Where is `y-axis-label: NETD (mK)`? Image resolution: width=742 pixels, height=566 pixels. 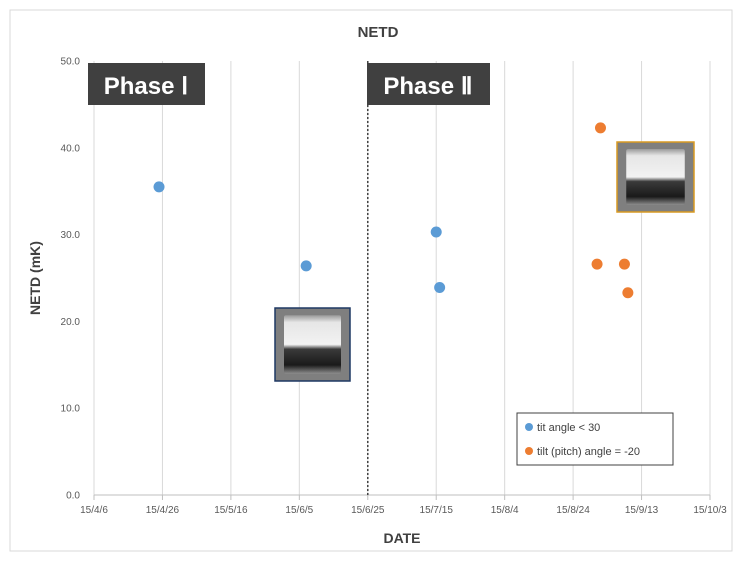
y-axis-label: NETD (mK) is located at coordinates (35, 278).